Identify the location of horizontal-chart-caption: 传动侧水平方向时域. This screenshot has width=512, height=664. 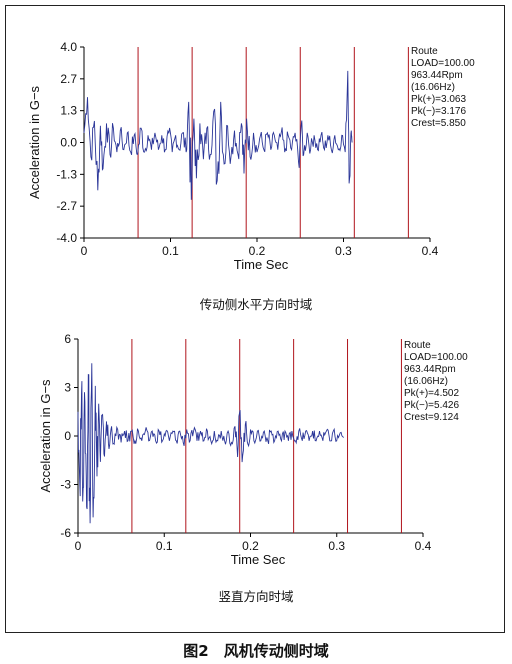
(256, 304).